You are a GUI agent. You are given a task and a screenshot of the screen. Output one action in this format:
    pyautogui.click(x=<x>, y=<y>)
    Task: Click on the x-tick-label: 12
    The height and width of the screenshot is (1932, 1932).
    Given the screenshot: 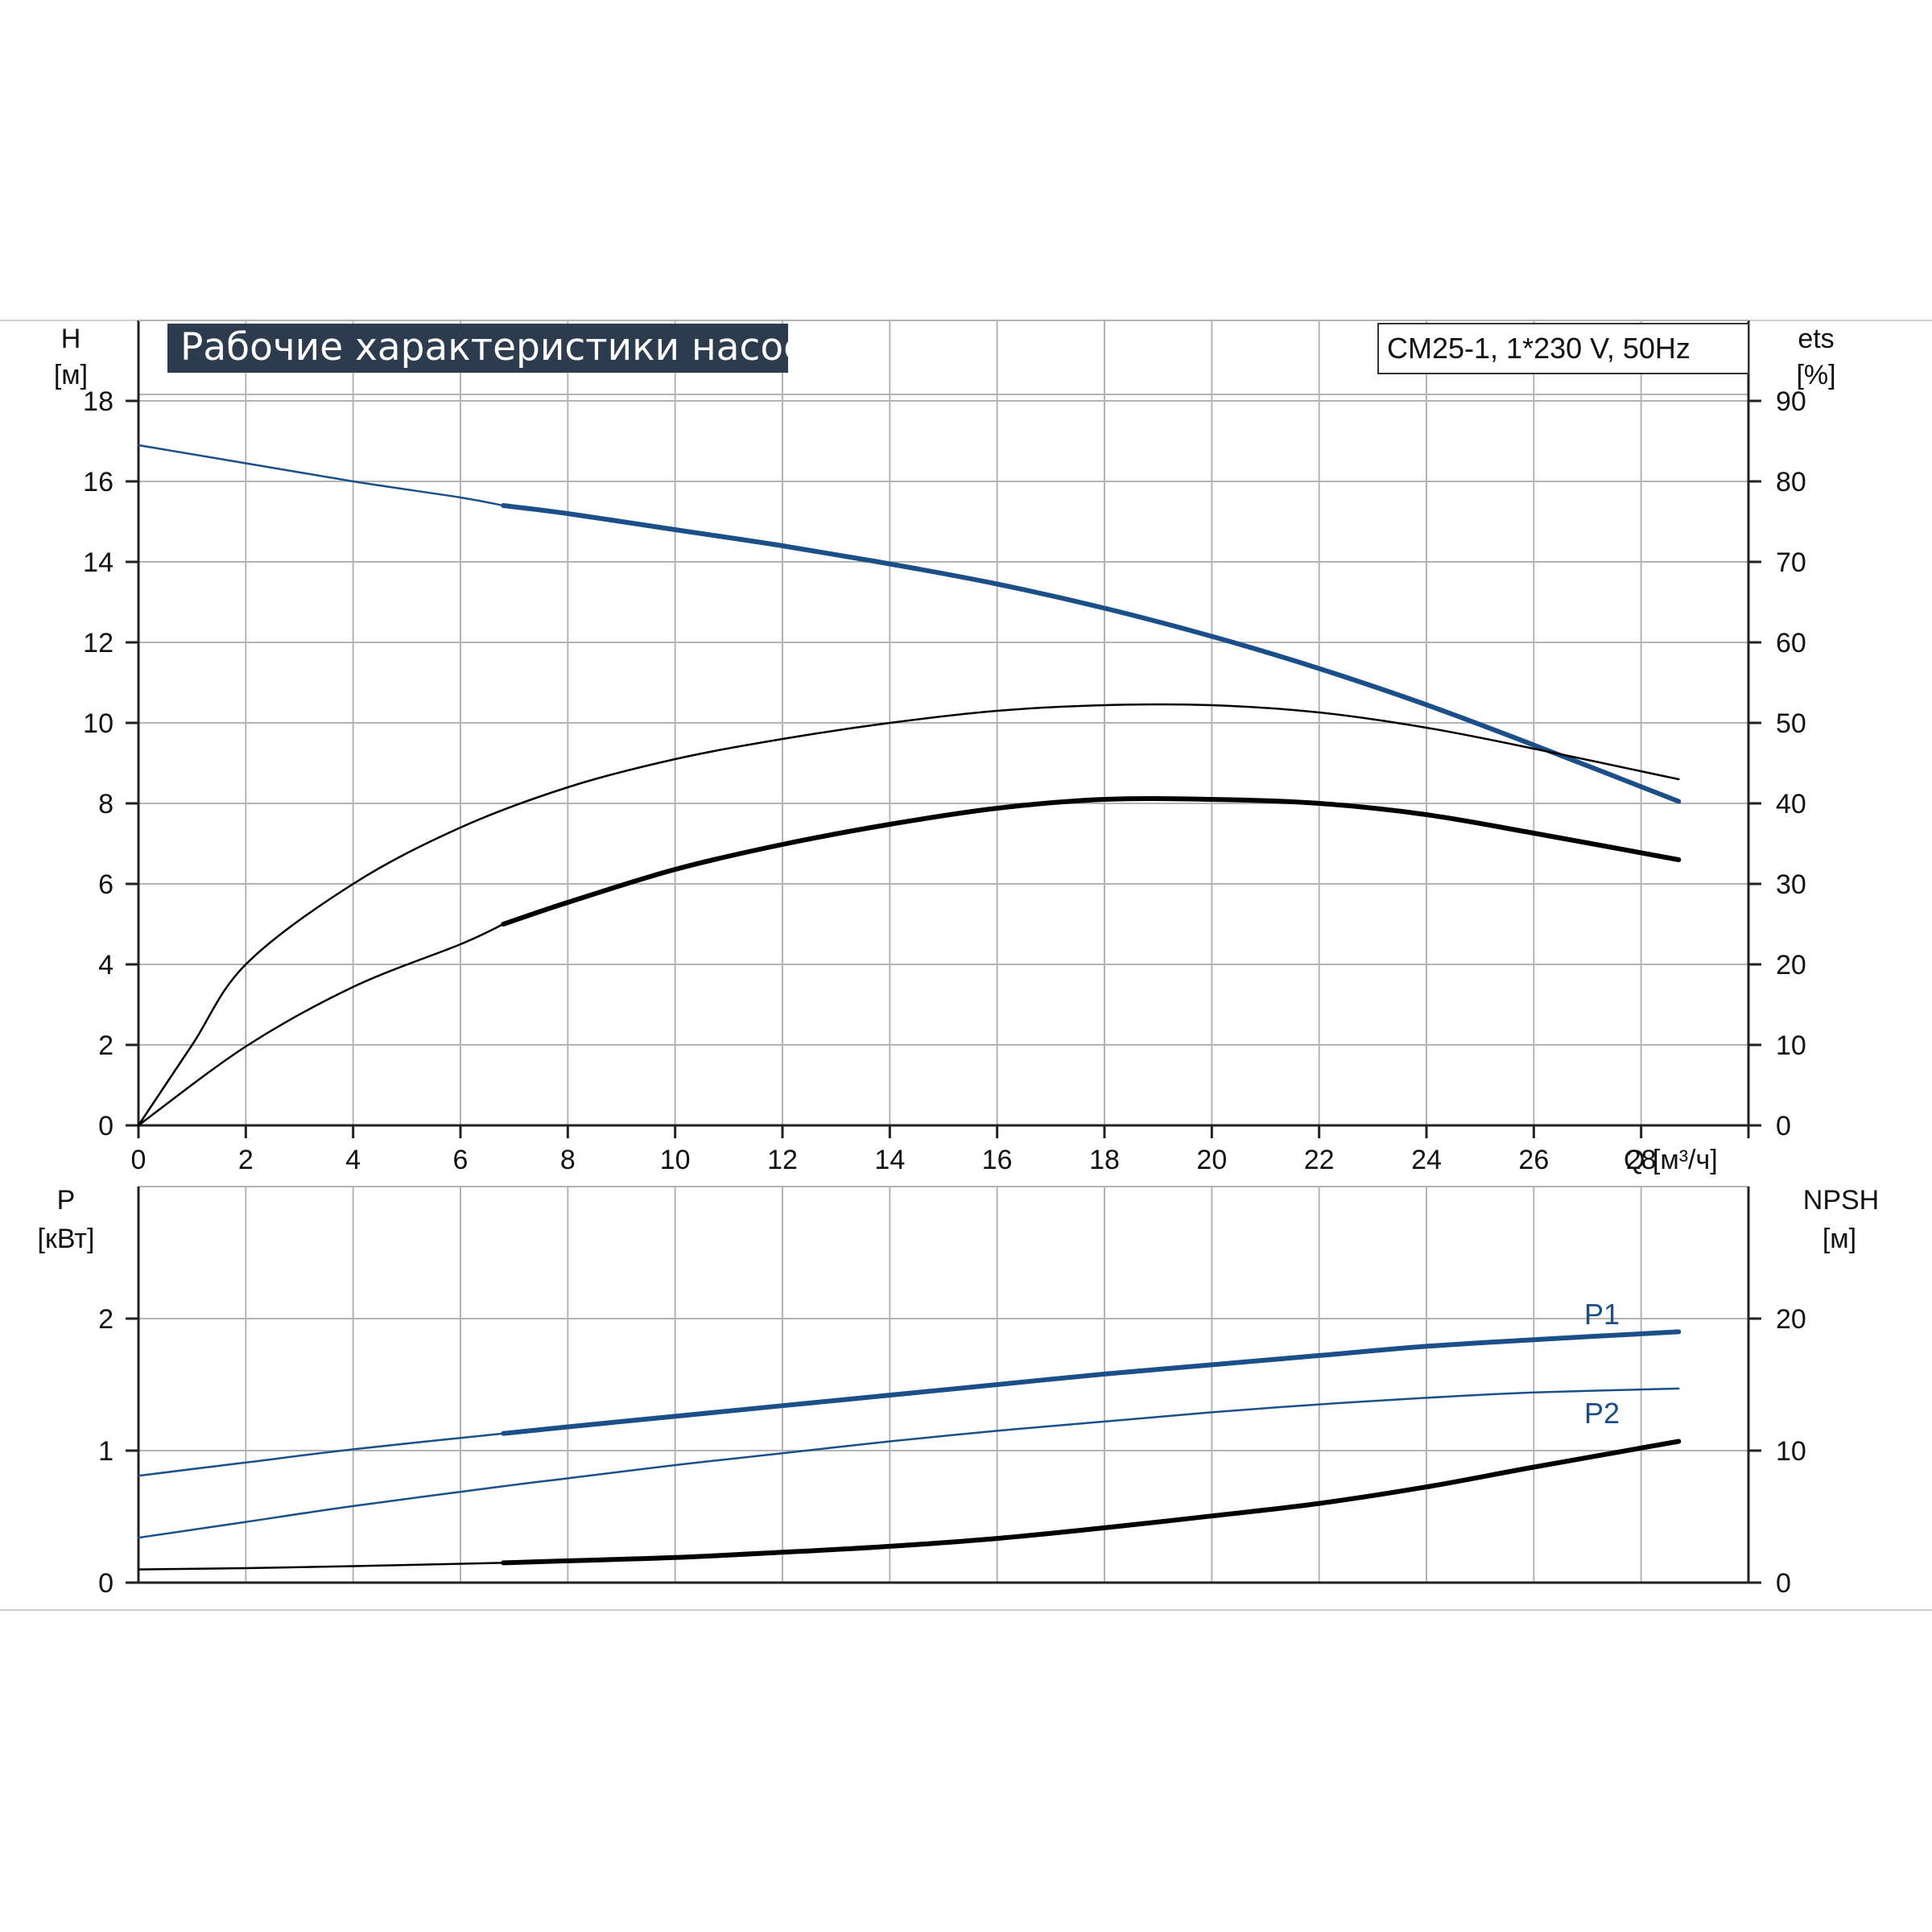 What is the action you would take?
    pyautogui.click(x=782, y=1160)
    